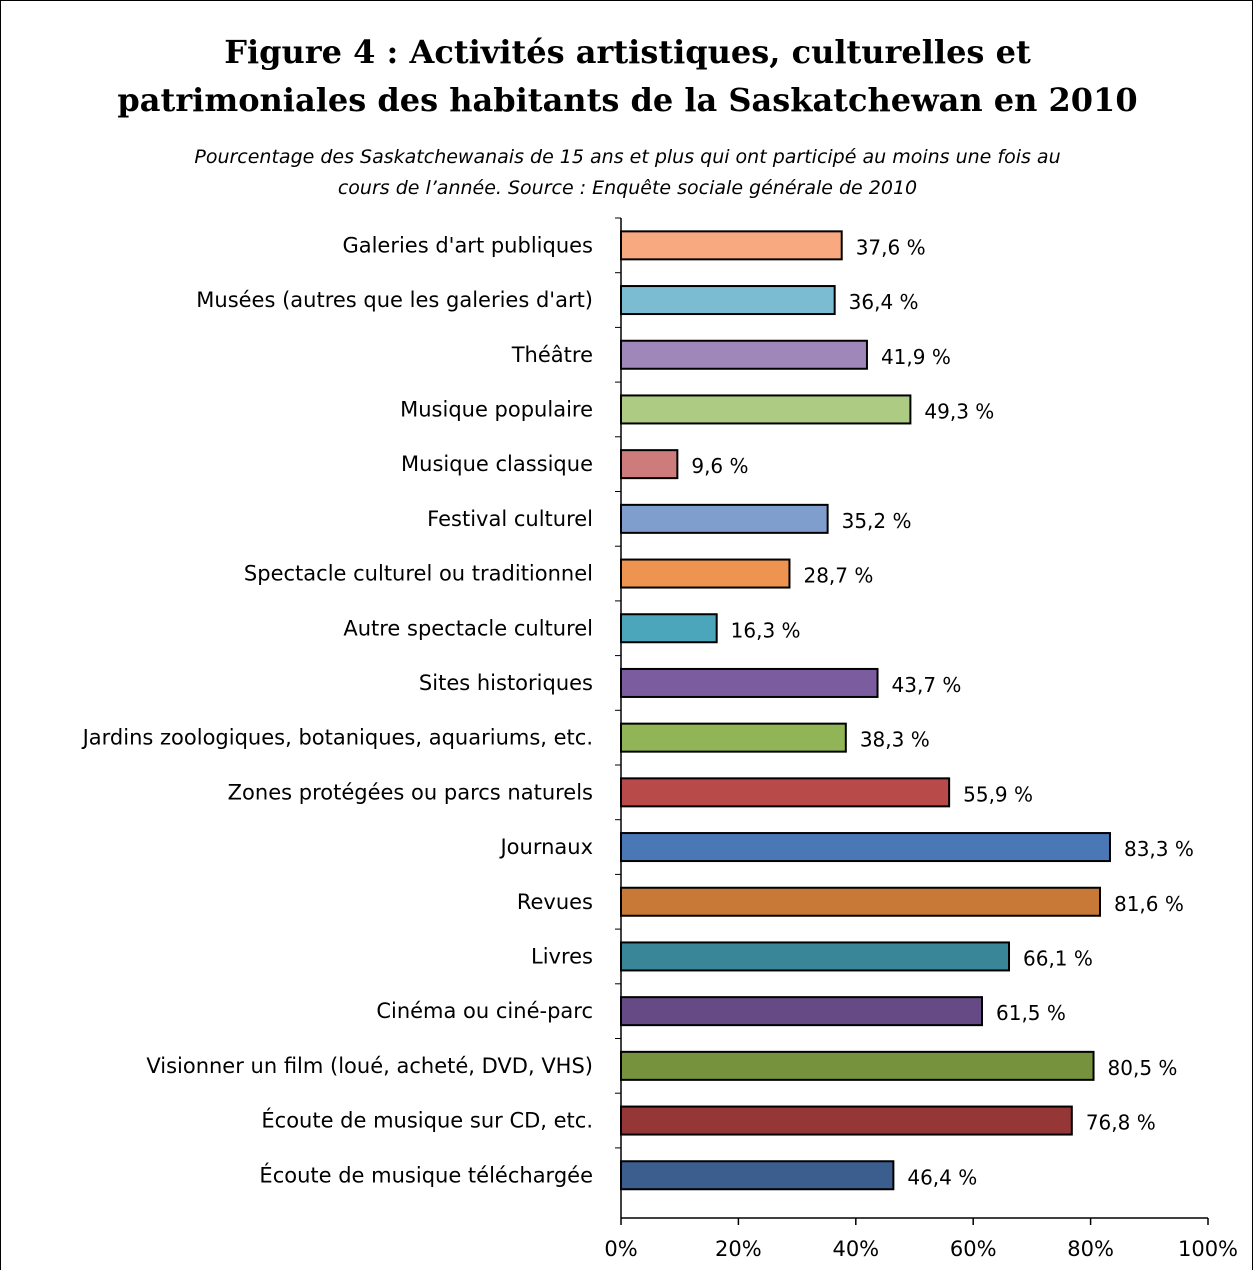 The width and height of the screenshot is (1255, 1272). Describe the element at coordinates (497, 464) in the screenshot. I see `category-label: Musique classique` at that location.